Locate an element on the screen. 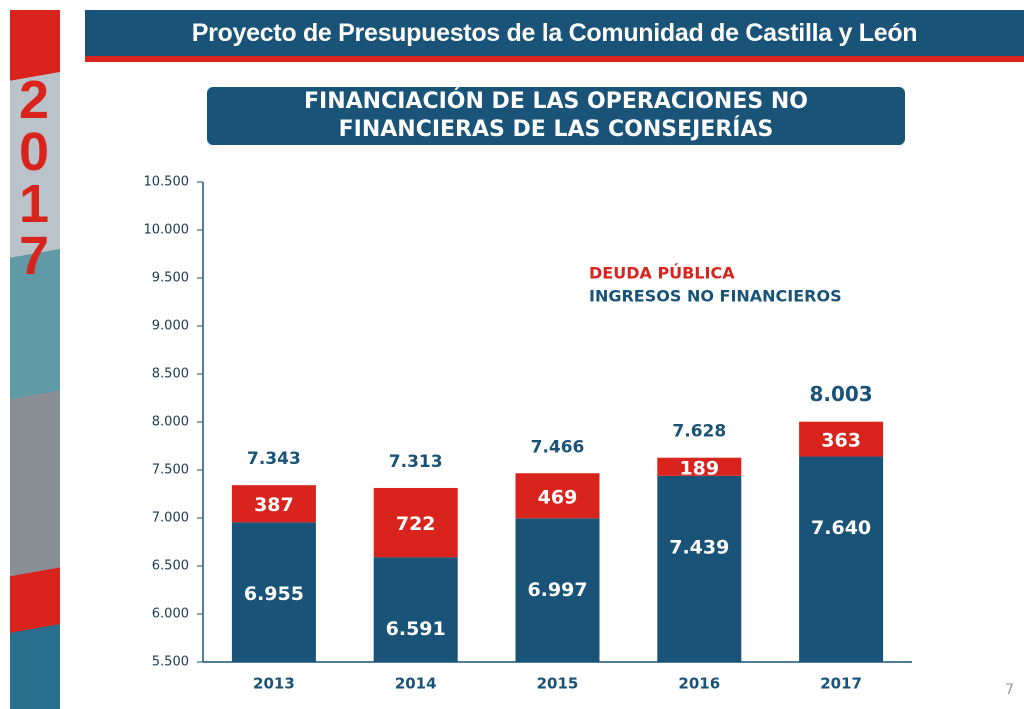  page-number: 7 is located at coordinates (1009, 690).